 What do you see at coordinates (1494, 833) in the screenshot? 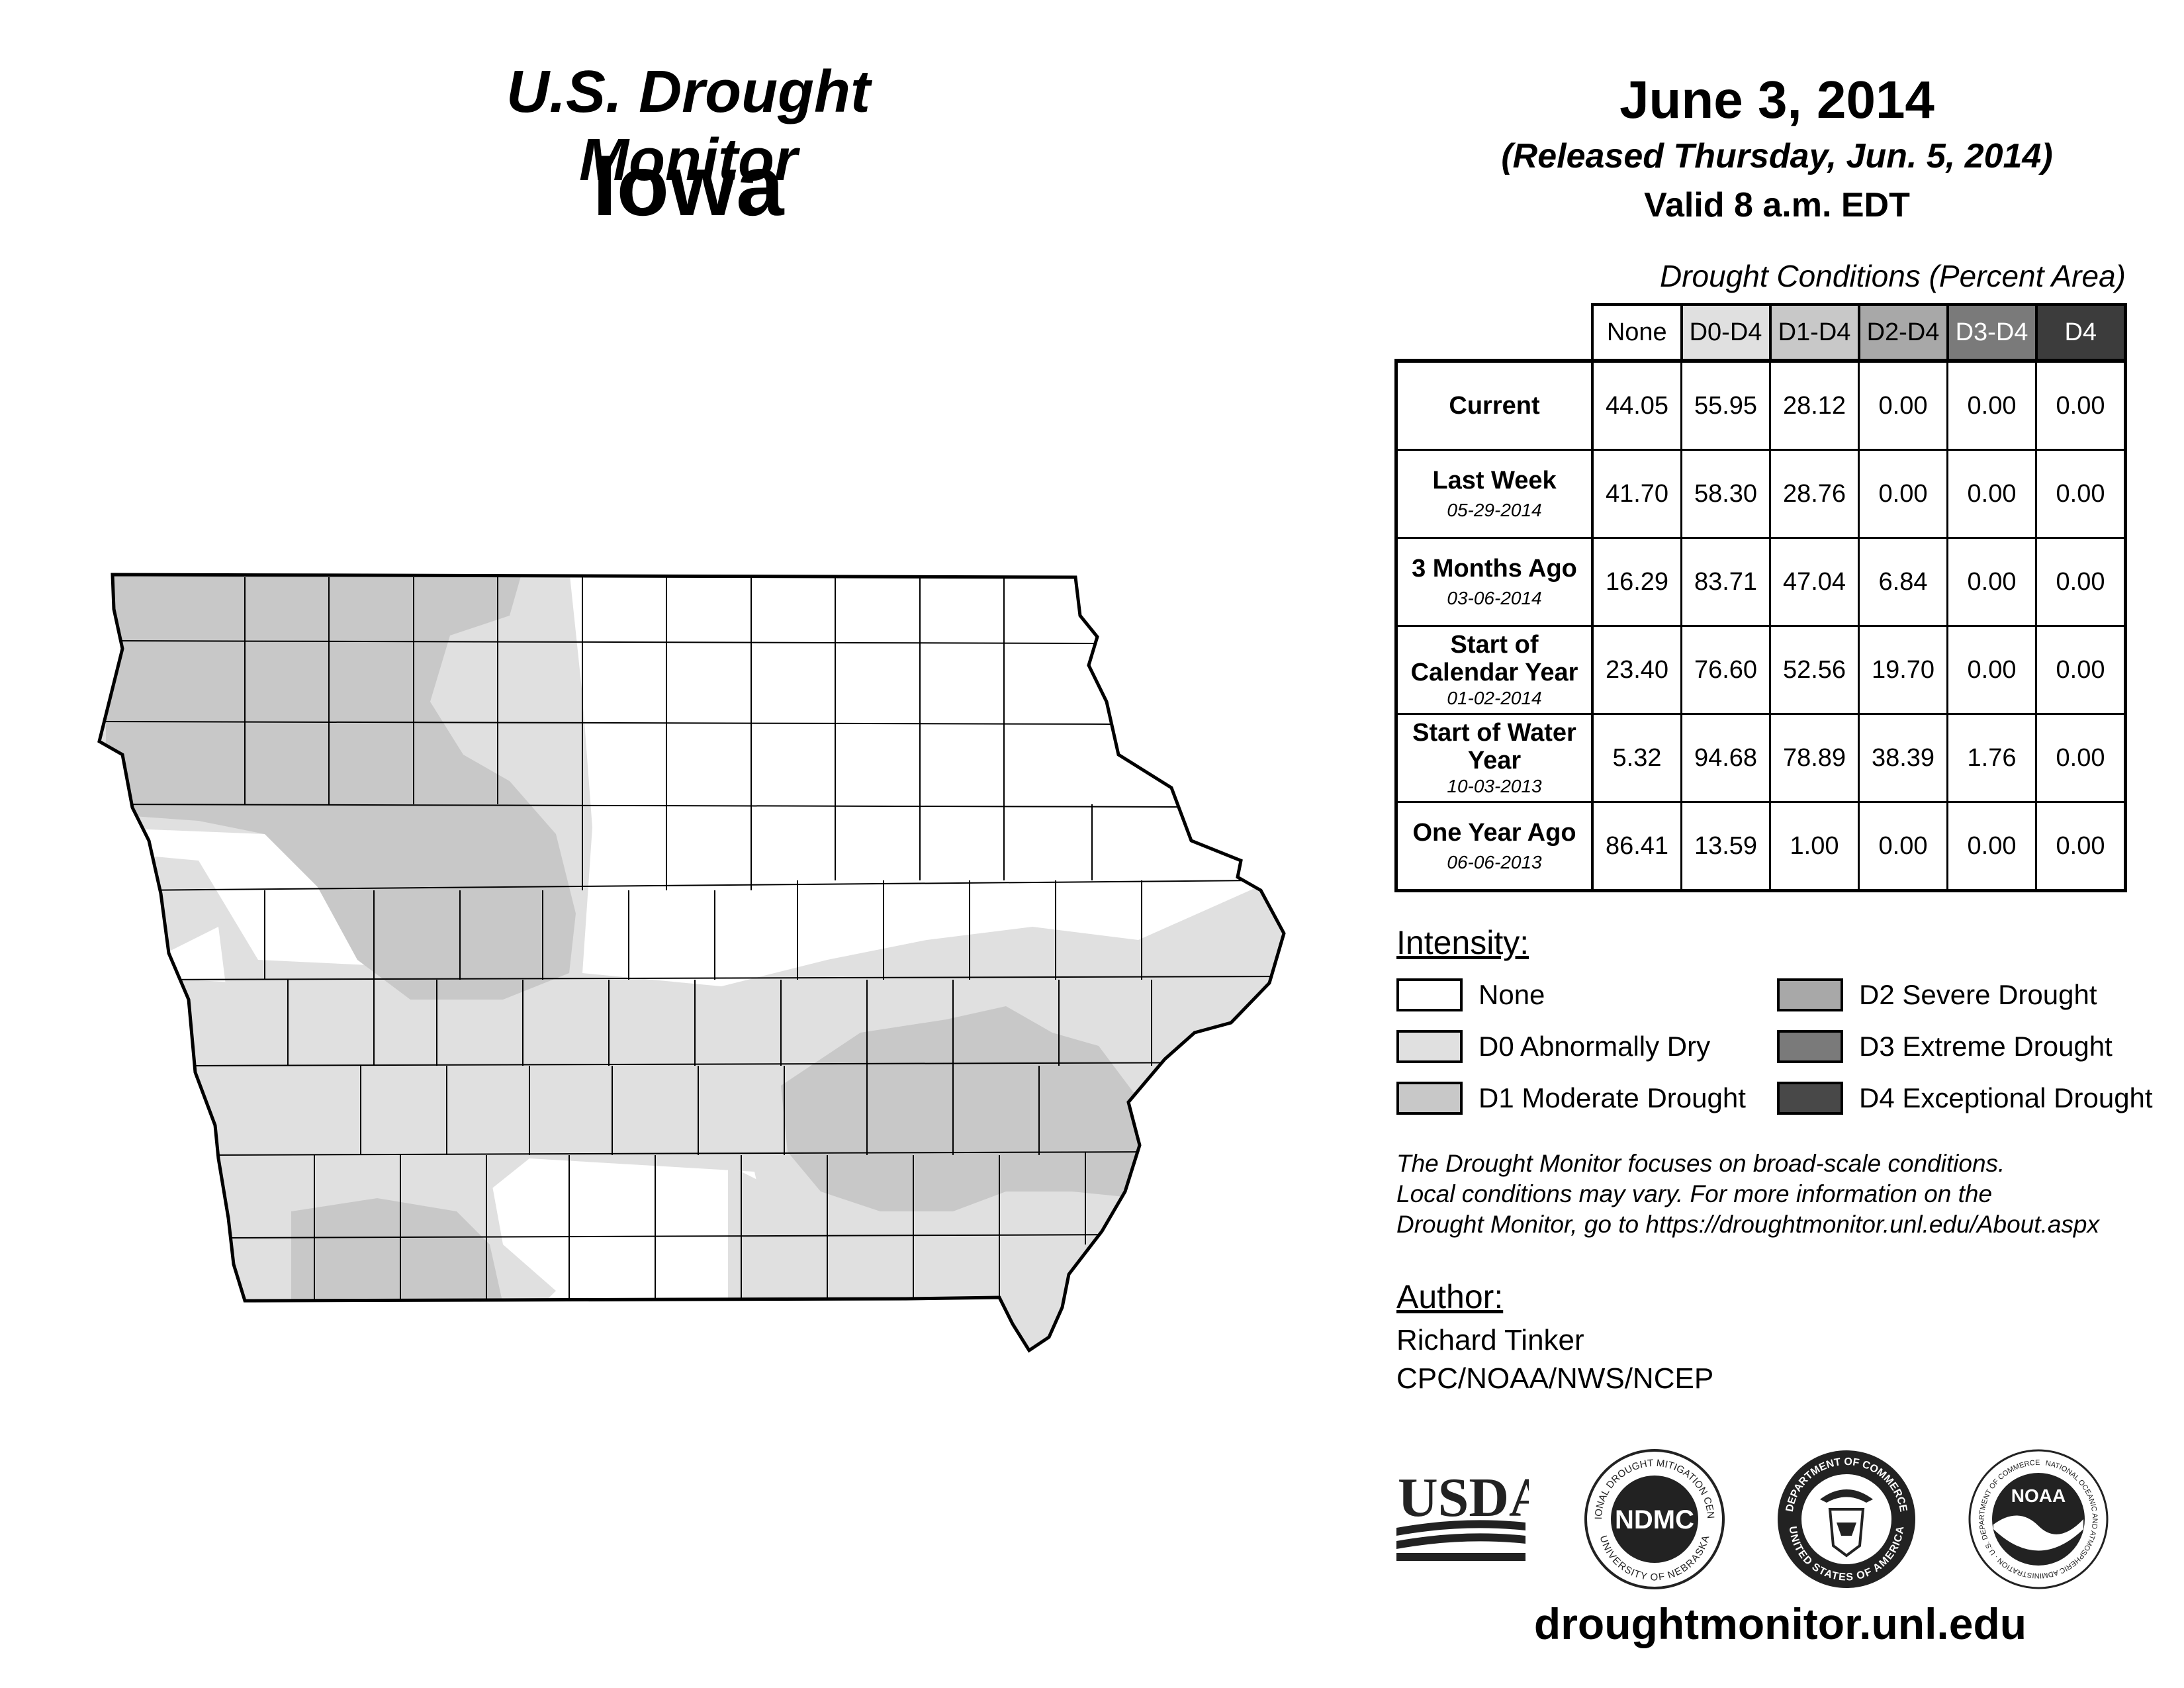
I see `row-label: One Year Ago` at bounding box center [1494, 833].